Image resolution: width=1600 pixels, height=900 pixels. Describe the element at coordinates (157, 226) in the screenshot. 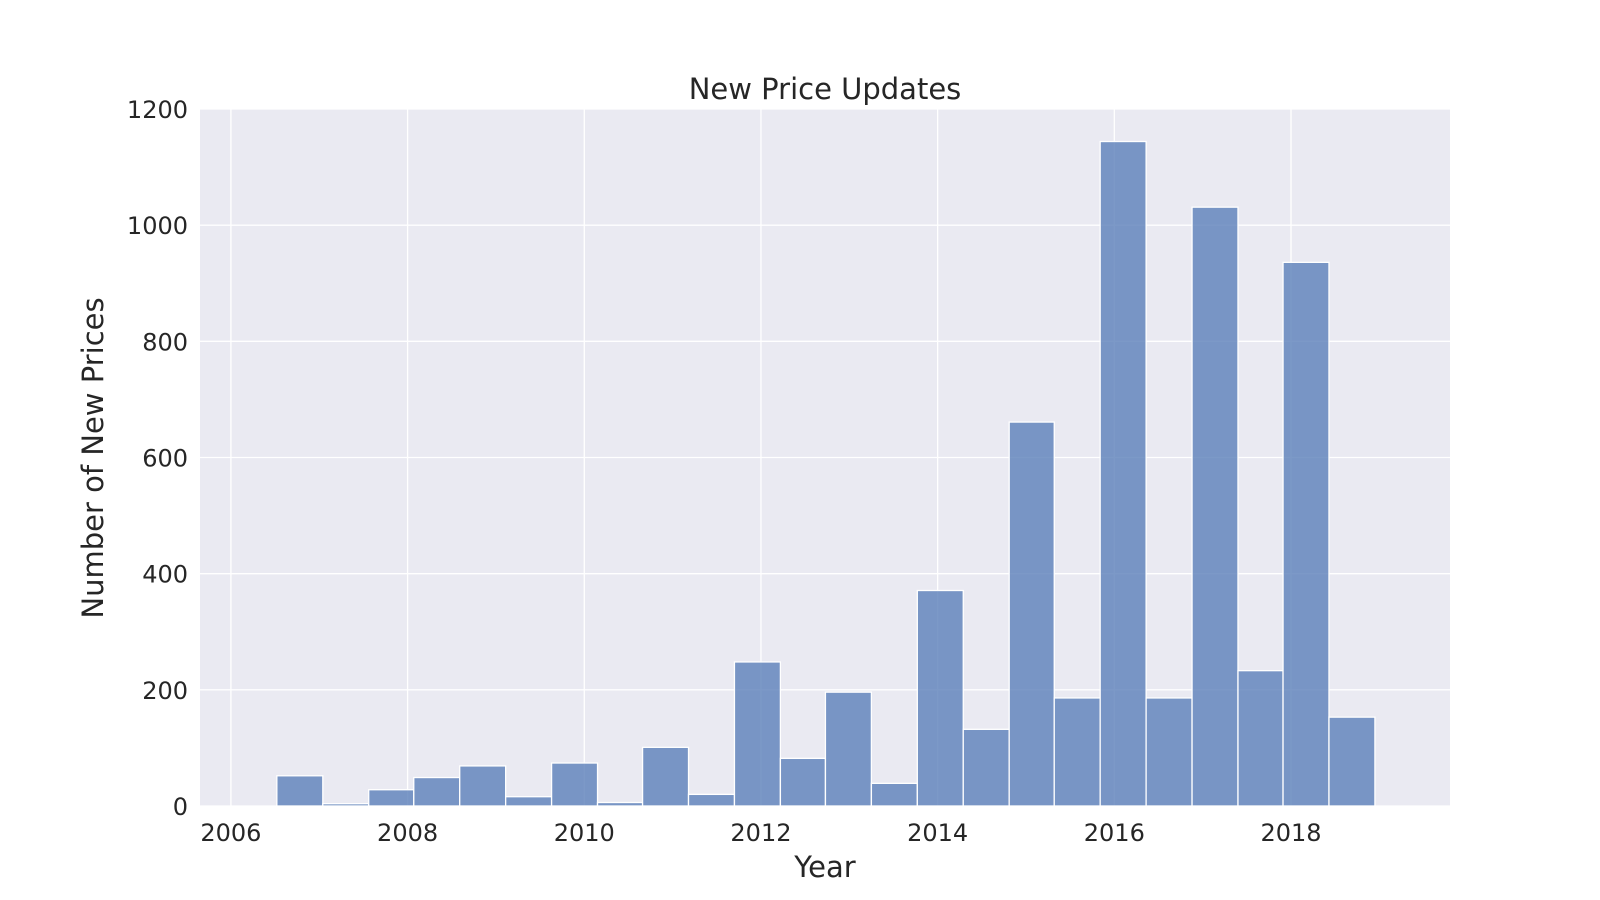

I see `y-tick-label: 1000` at that location.